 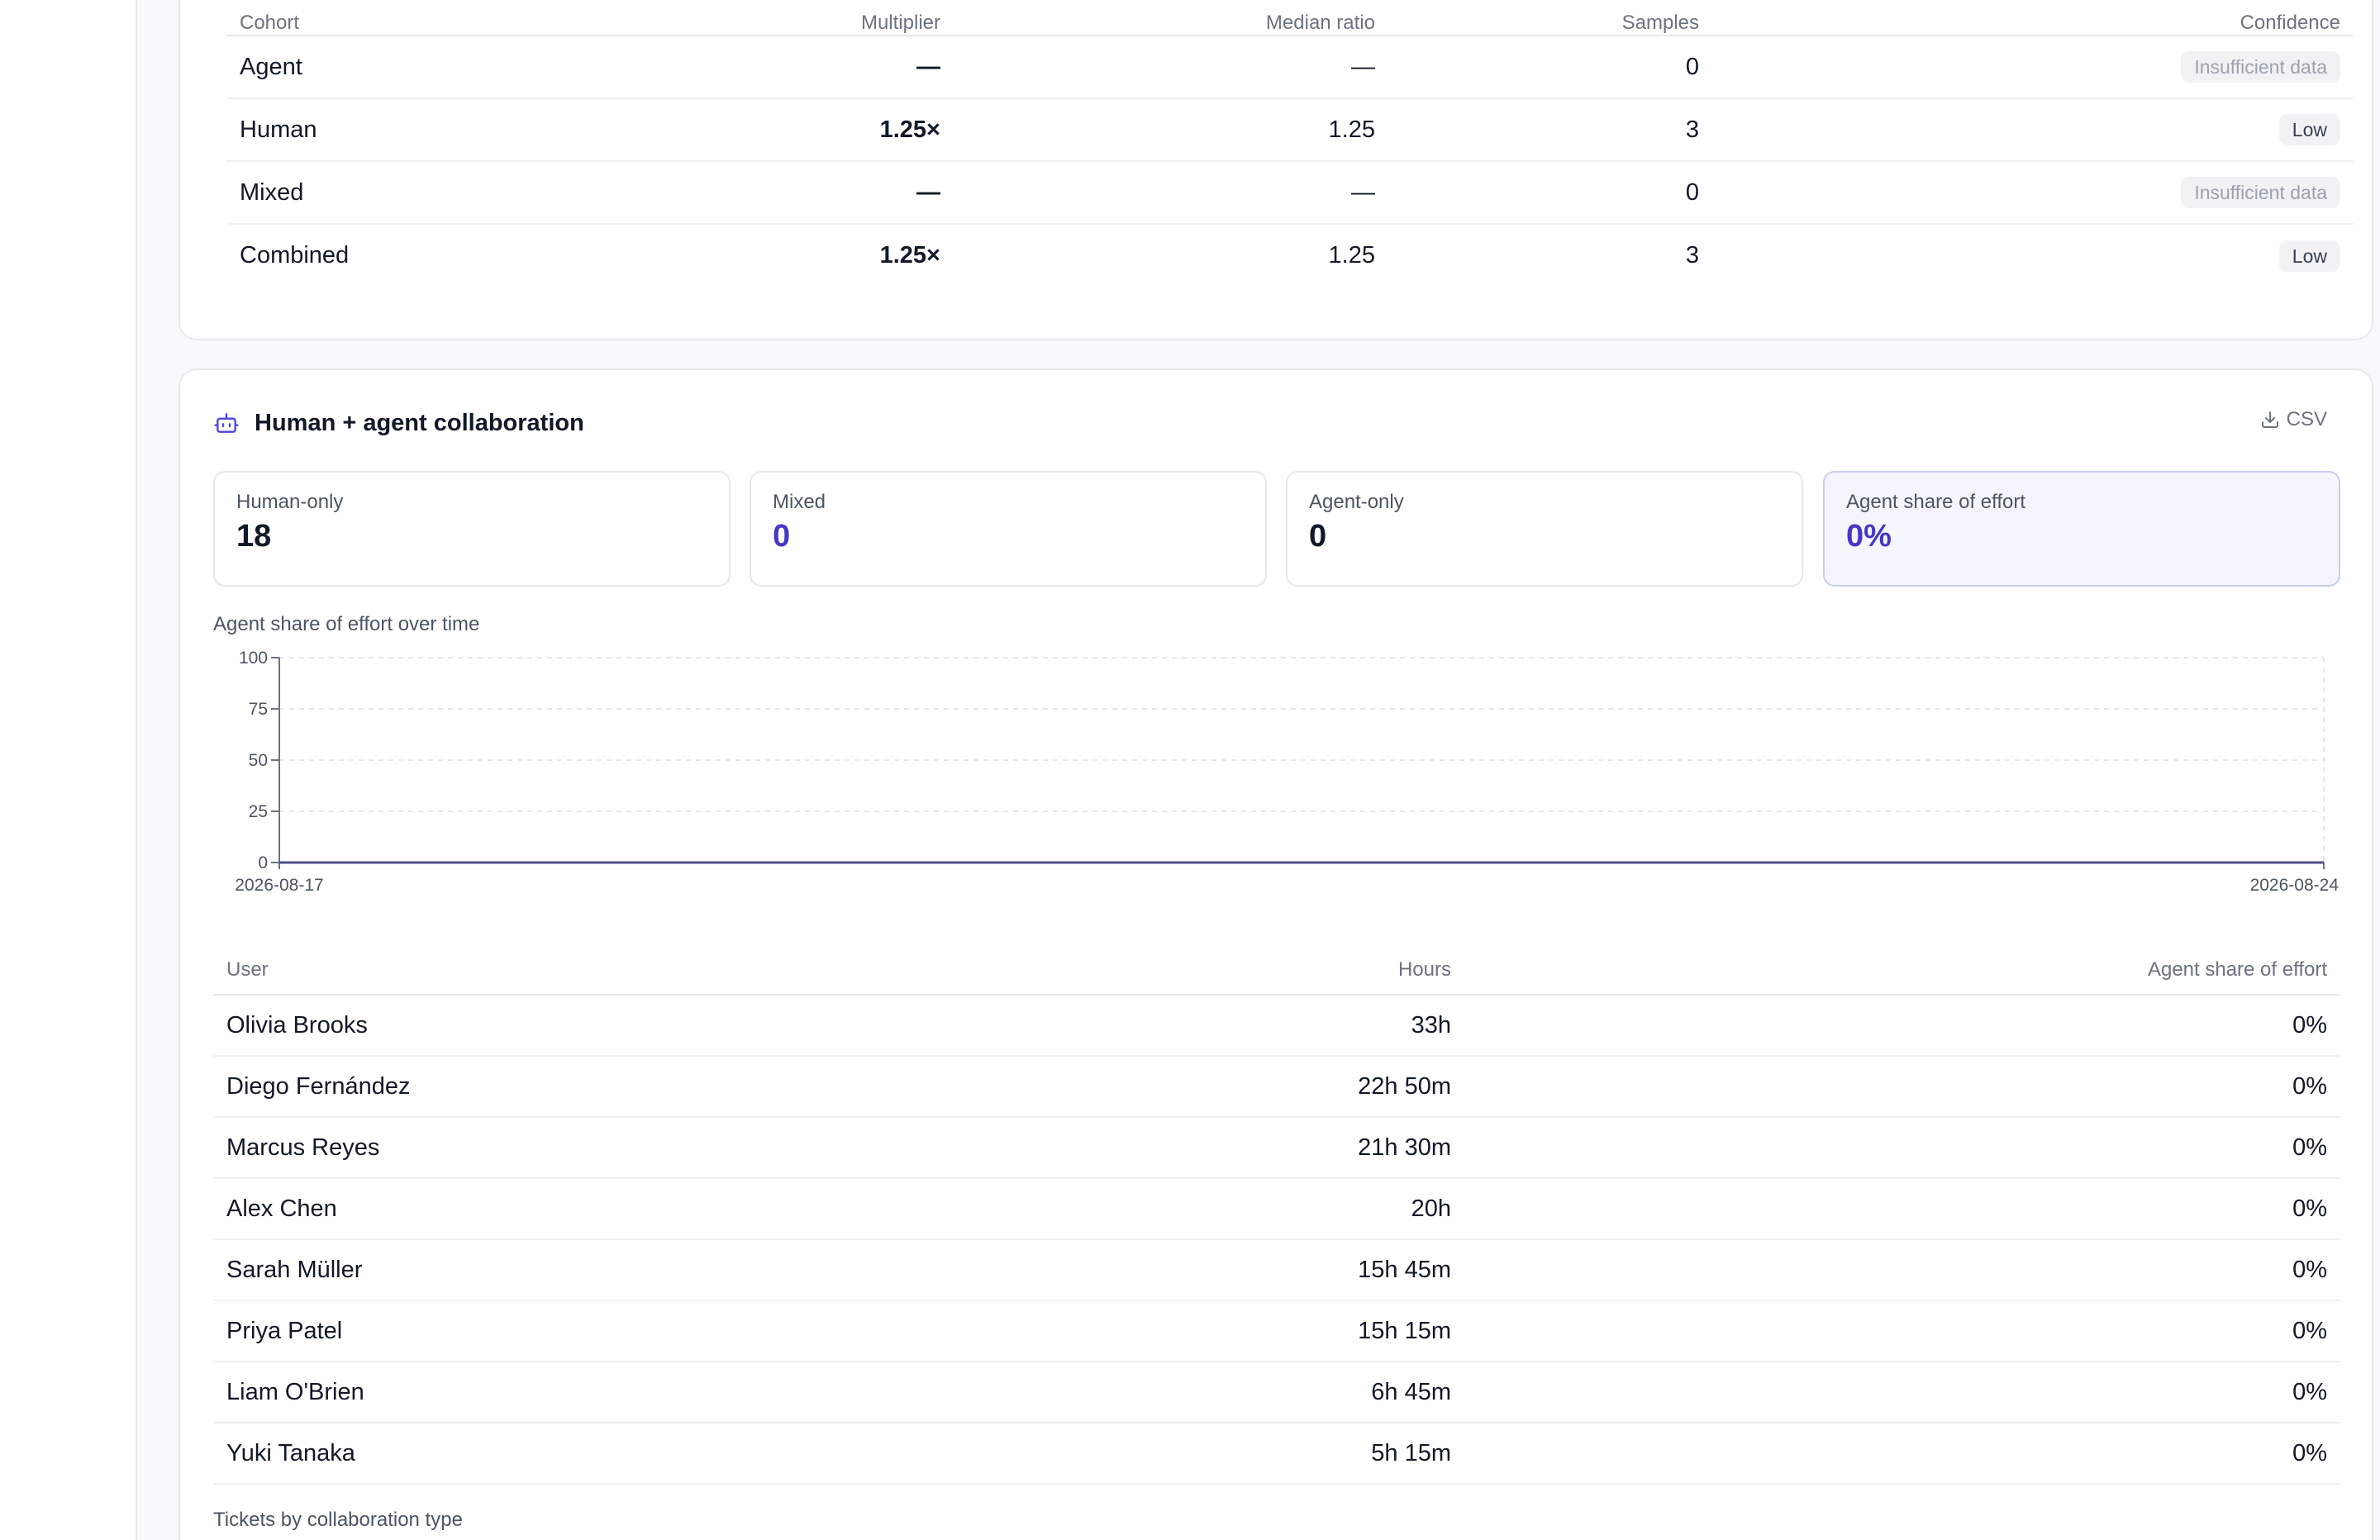 I want to click on stat-label: Agent-only, so click(x=1356, y=502).